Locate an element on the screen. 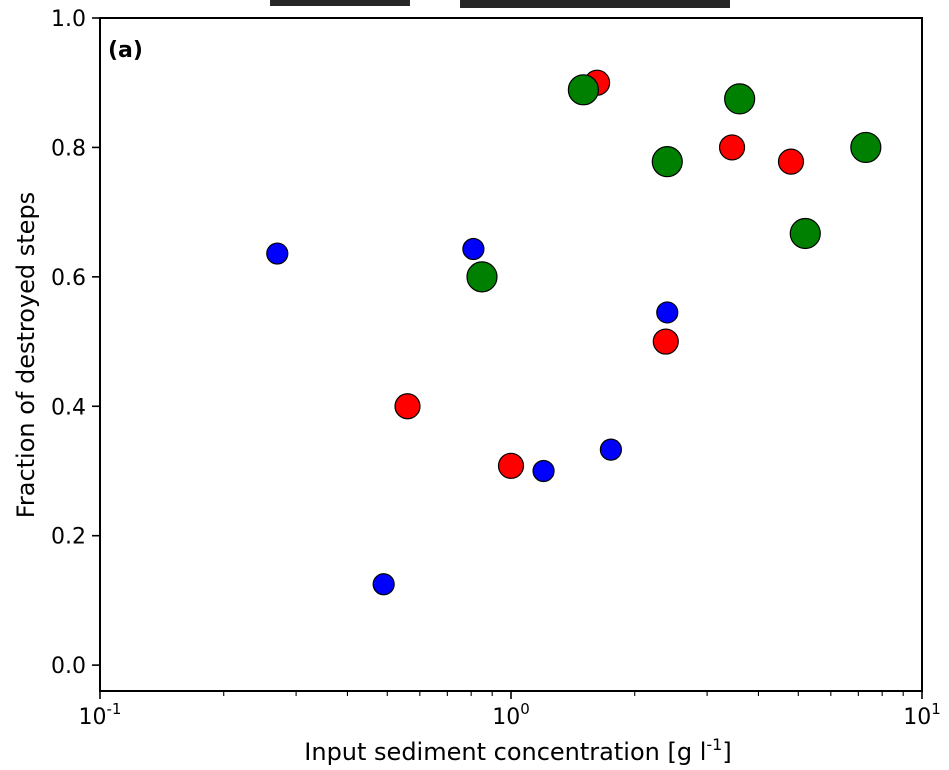 The width and height of the screenshot is (949, 770). x-axis-minor-ticks is located at coordinates (563, 693).